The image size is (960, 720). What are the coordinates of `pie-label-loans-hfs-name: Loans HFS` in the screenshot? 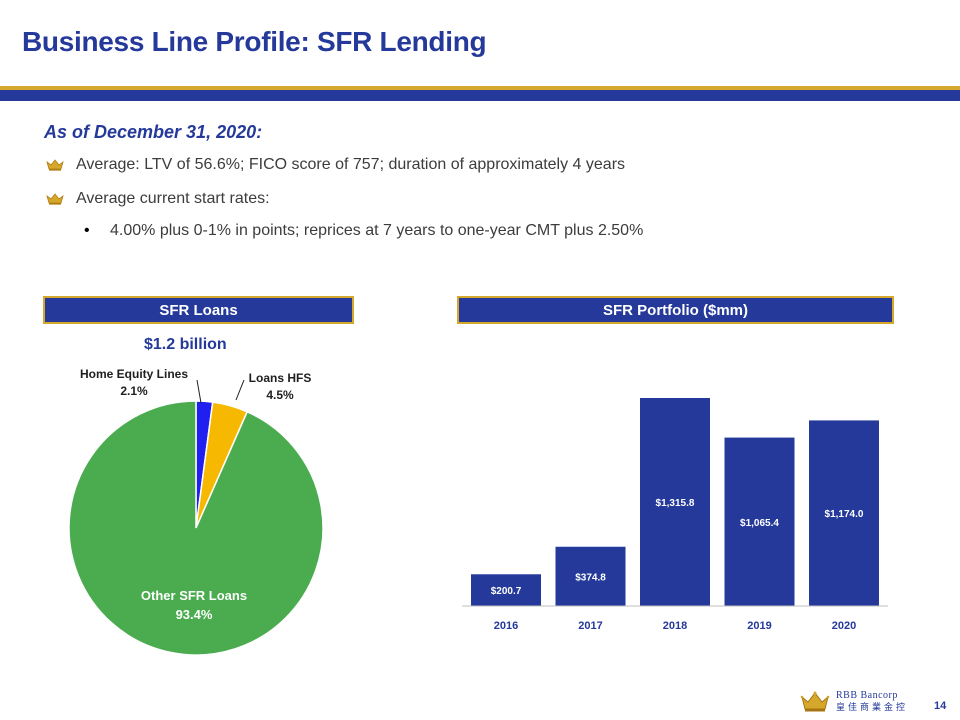 It's located at (280, 378).